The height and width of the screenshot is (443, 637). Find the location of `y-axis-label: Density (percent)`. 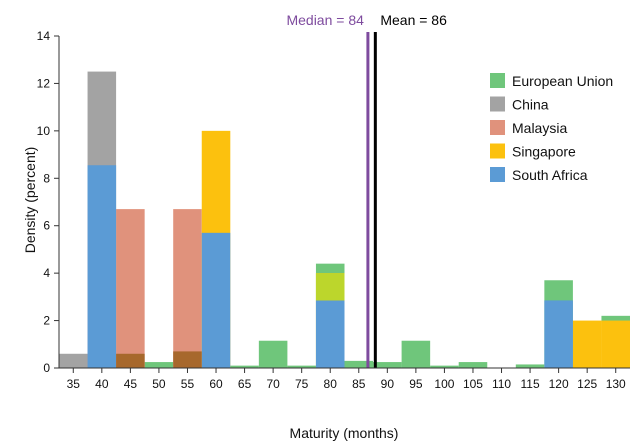

y-axis-label: Density (percent) is located at coordinates (30, 200).